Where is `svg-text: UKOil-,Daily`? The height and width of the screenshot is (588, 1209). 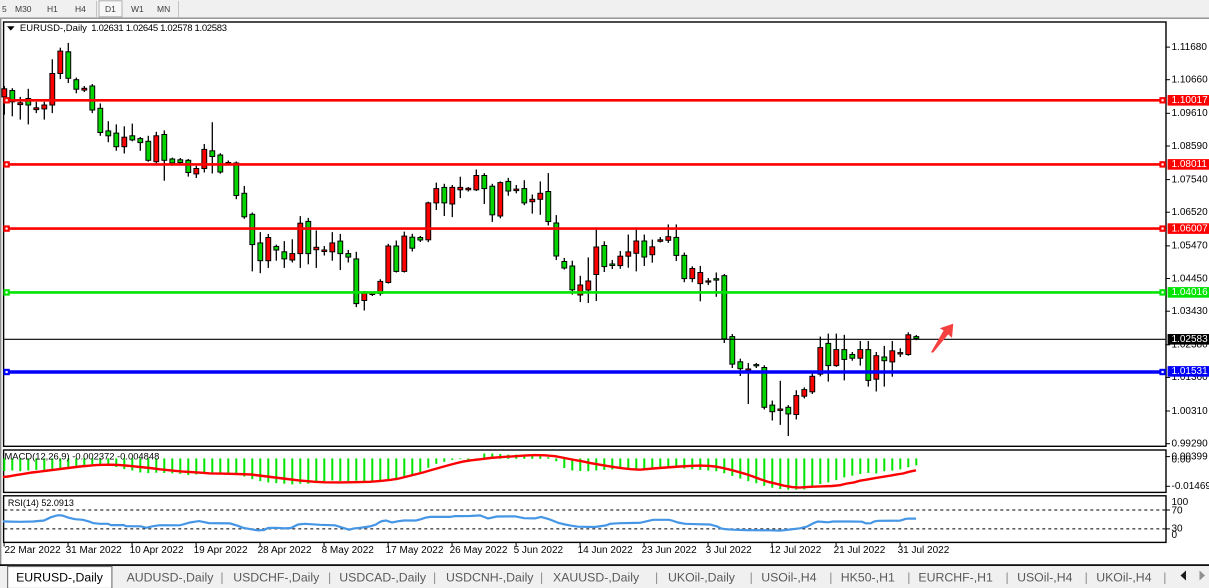
svg-text: UKOil-,Daily is located at coordinates (702, 578).